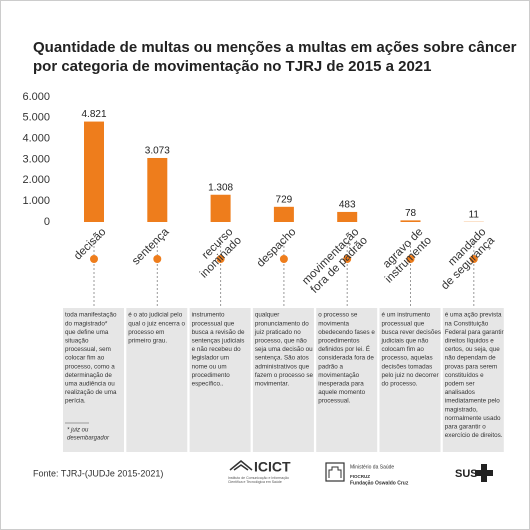  I want to click on description-text: realização de uma, so click(91, 392).